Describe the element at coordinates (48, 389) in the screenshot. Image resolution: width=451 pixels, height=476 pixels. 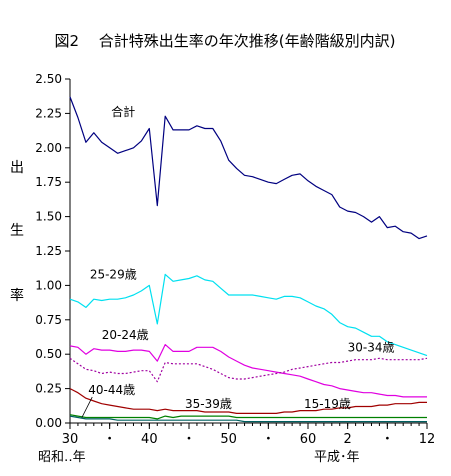
I see `y-tick-label: 0.25` at that location.